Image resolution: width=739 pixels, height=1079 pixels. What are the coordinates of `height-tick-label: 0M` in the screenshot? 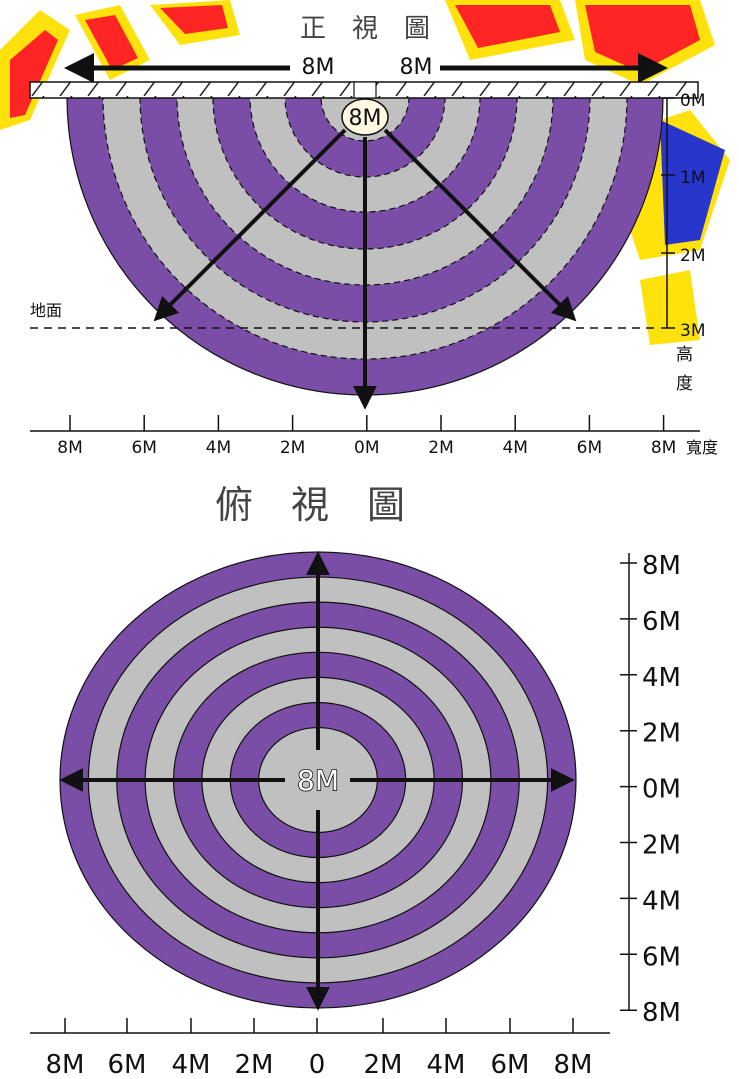 It's located at (692, 101).